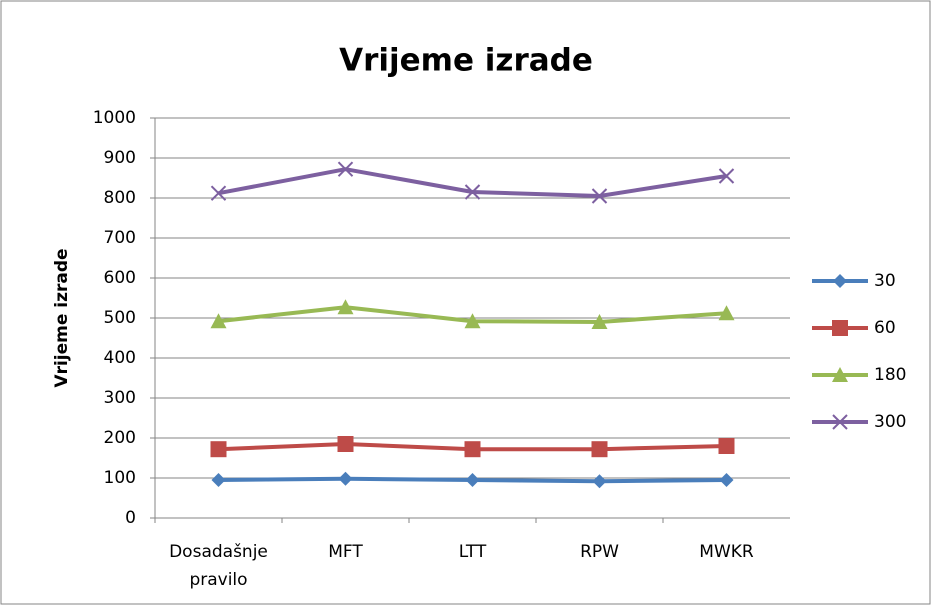 The height and width of the screenshot is (611, 933). I want to click on y-tick-label: 200, so click(120, 438).